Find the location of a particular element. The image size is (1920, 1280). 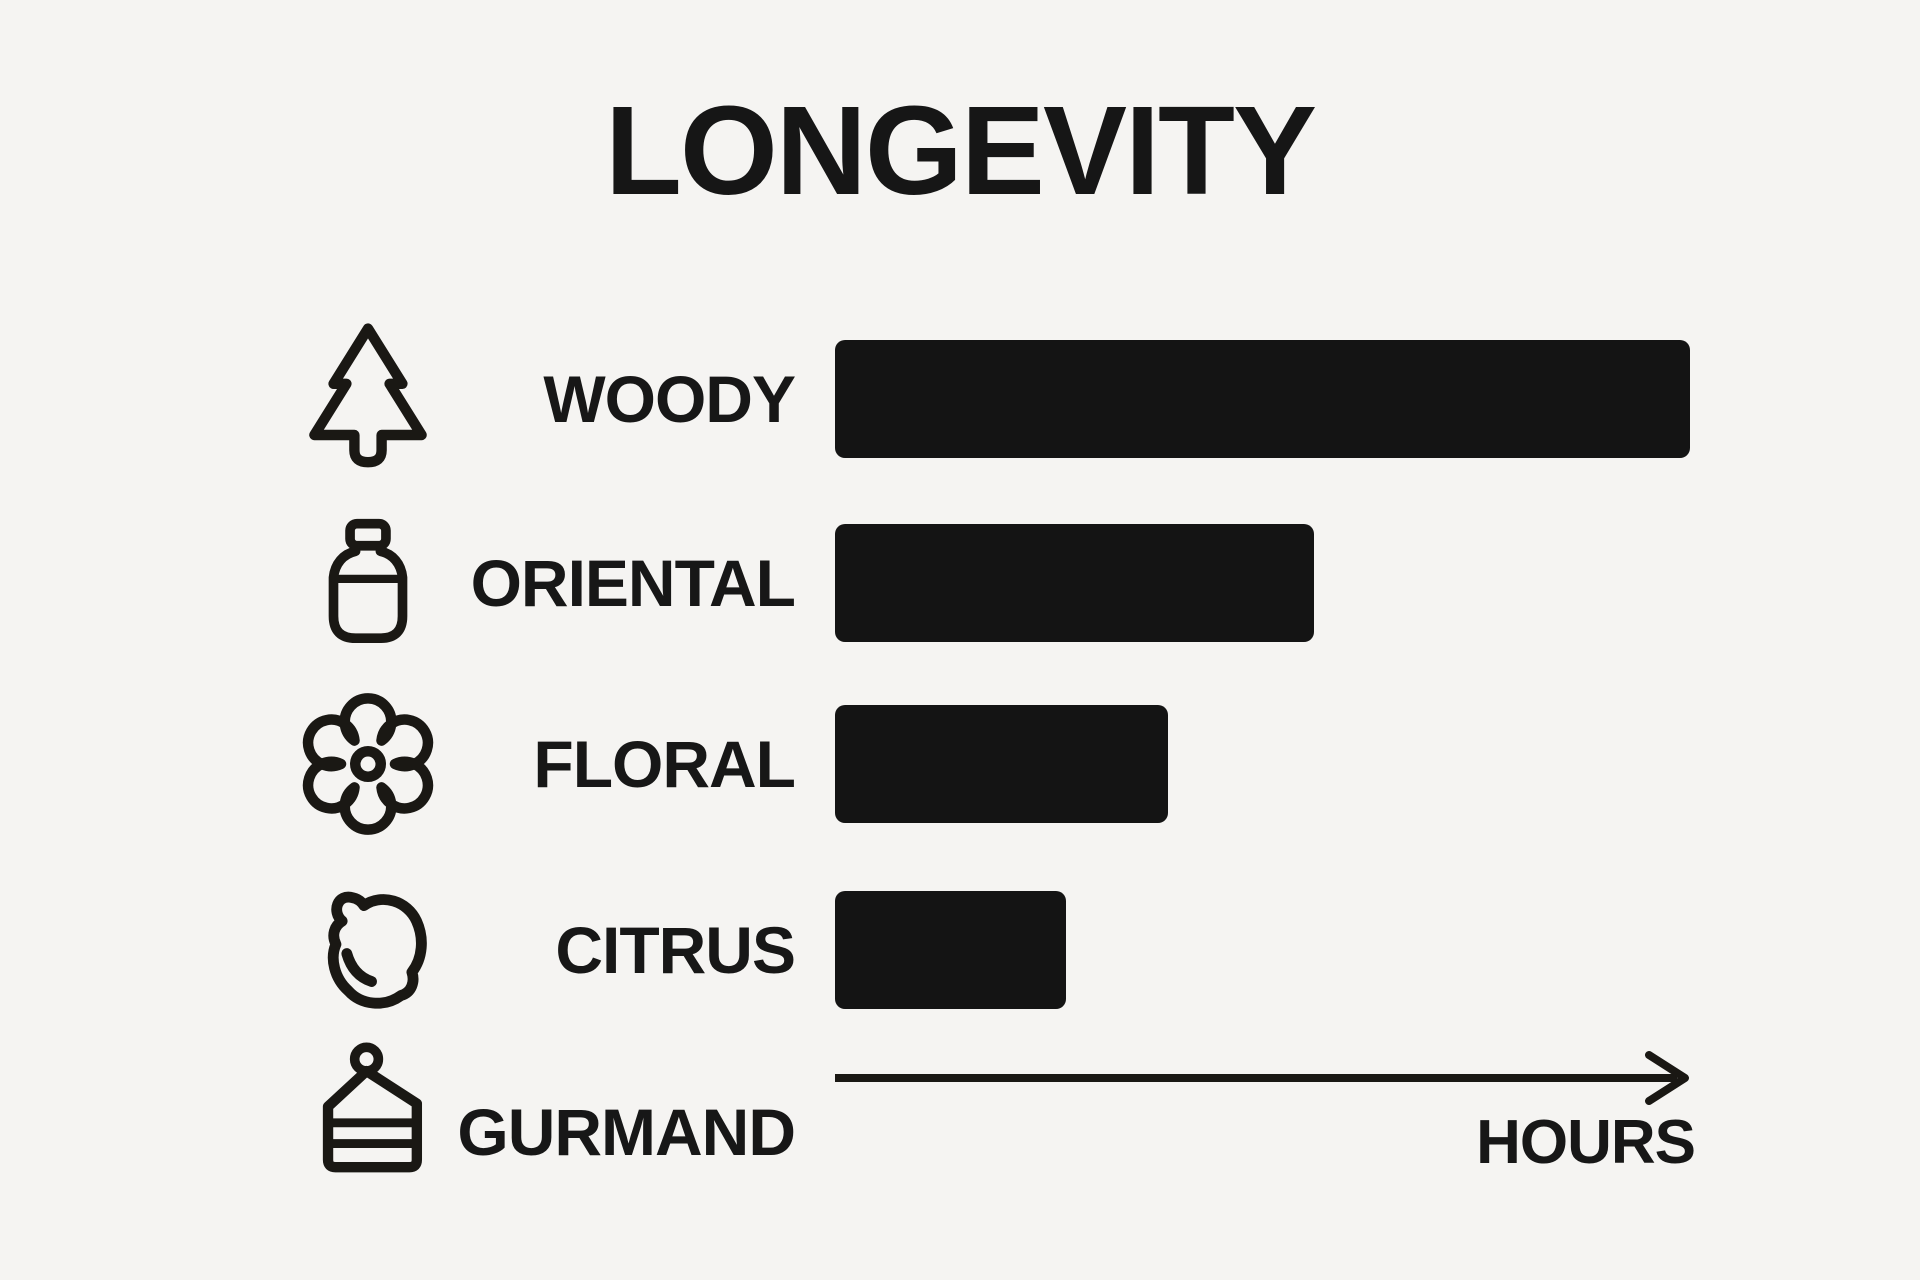

bar-area-woody is located at coordinates (1262, 399).